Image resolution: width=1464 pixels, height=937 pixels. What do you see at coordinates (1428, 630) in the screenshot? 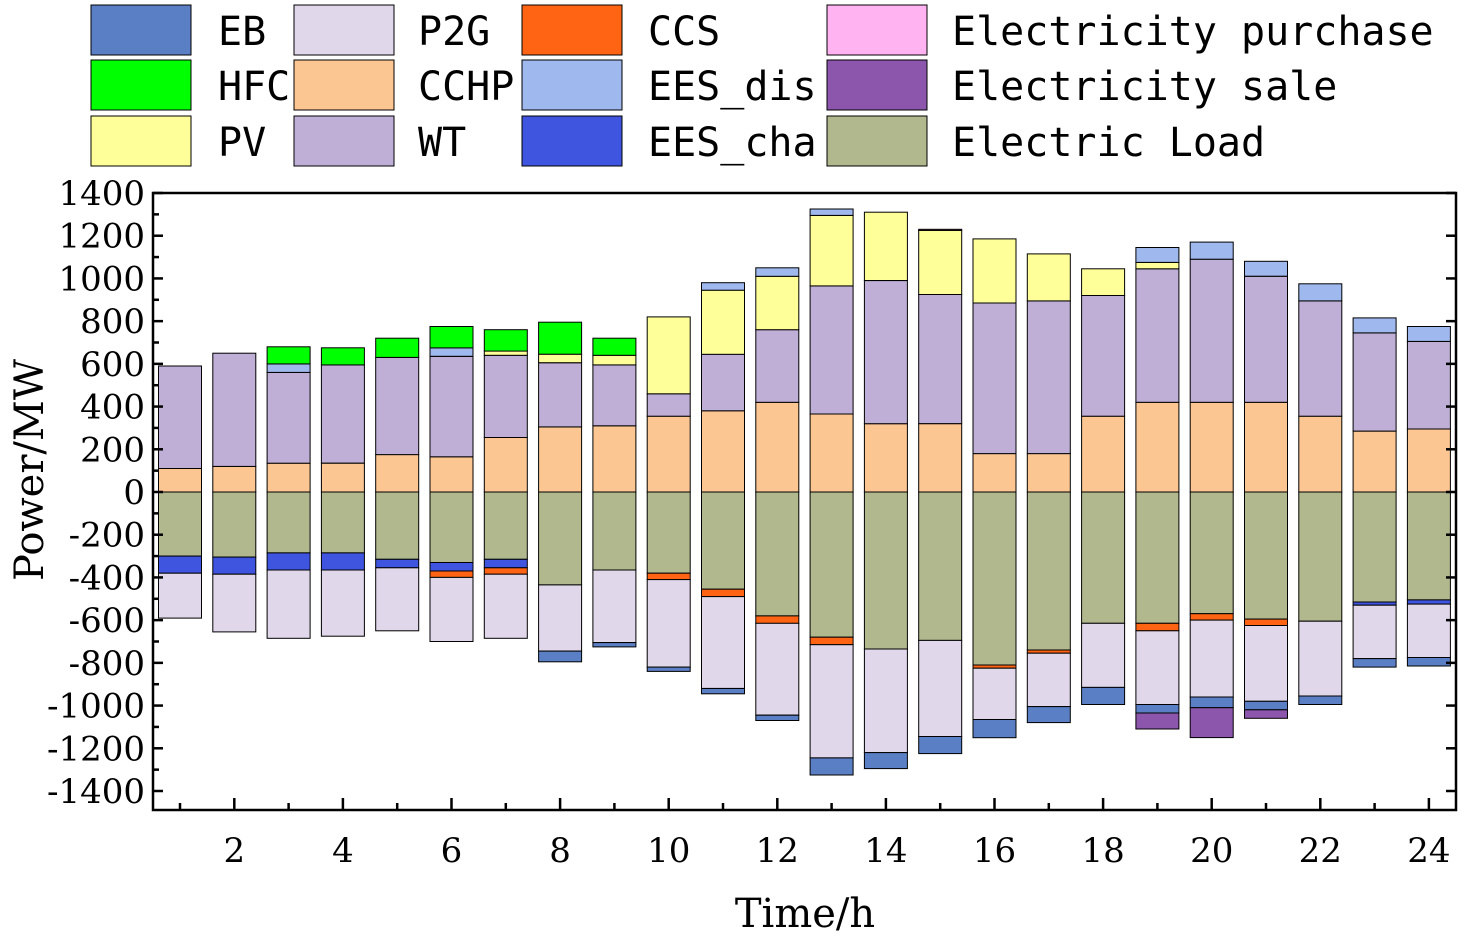
I see `bar-p2g-h24` at bounding box center [1428, 630].